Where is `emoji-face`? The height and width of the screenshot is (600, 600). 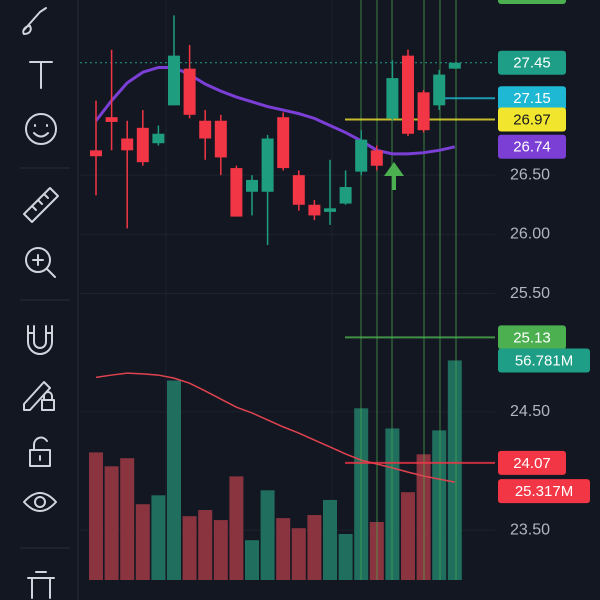
emoji-face is located at coordinates (41, 131).